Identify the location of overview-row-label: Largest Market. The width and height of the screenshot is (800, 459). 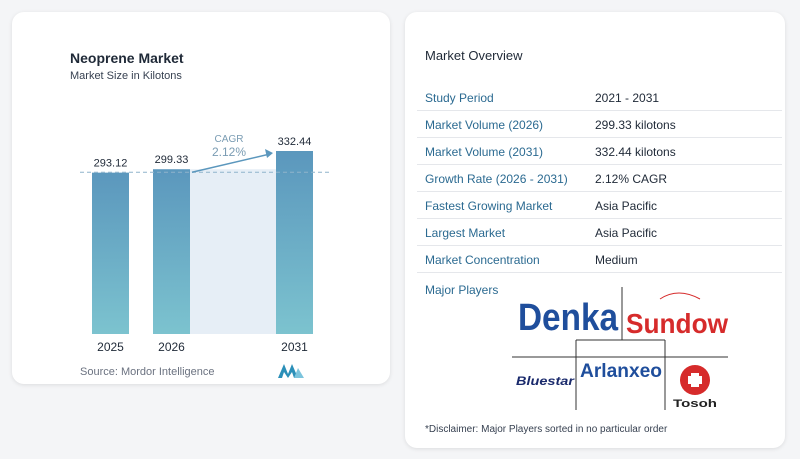
(465, 233).